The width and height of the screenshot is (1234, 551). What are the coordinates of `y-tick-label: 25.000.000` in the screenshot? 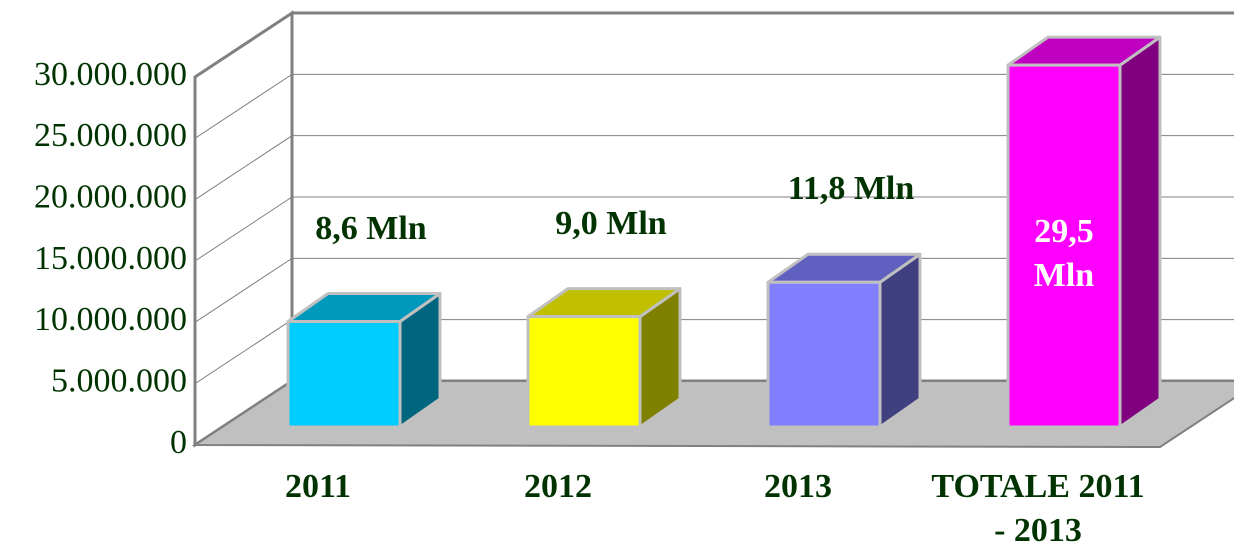 It's located at (110, 135).